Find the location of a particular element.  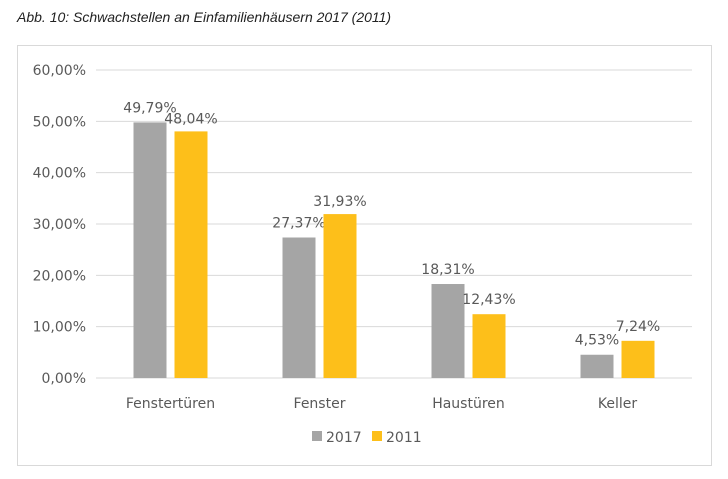

data-label: 4,53% is located at coordinates (597, 341).